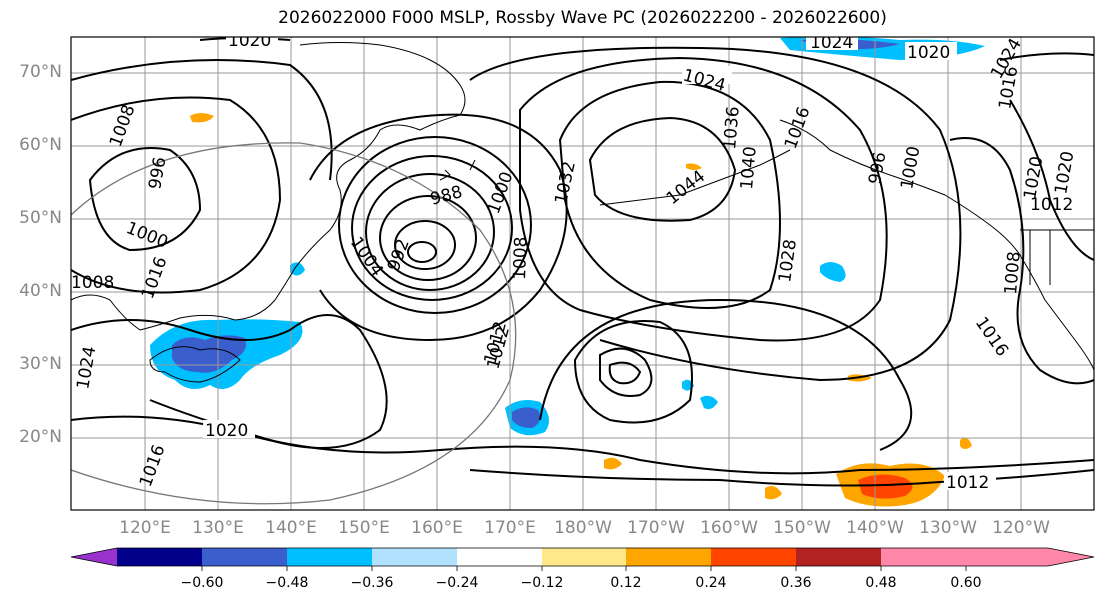 The width and height of the screenshot is (1105, 604). What do you see at coordinates (831, 43) in the screenshot?
I see `contour-label: 1024` at bounding box center [831, 43].